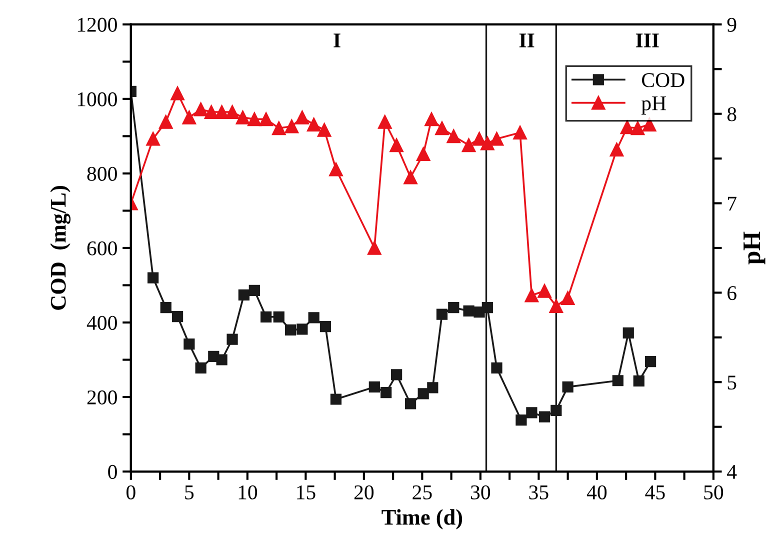 The width and height of the screenshot is (784, 542). I want to click on y-axis-title: COD (mg/L), so click(60, 248).